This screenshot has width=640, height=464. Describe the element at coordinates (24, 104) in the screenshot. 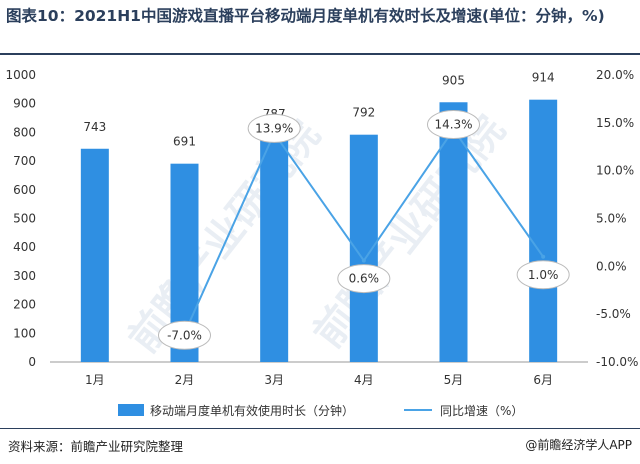

I see `y-left-tick-label: 900` at that location.